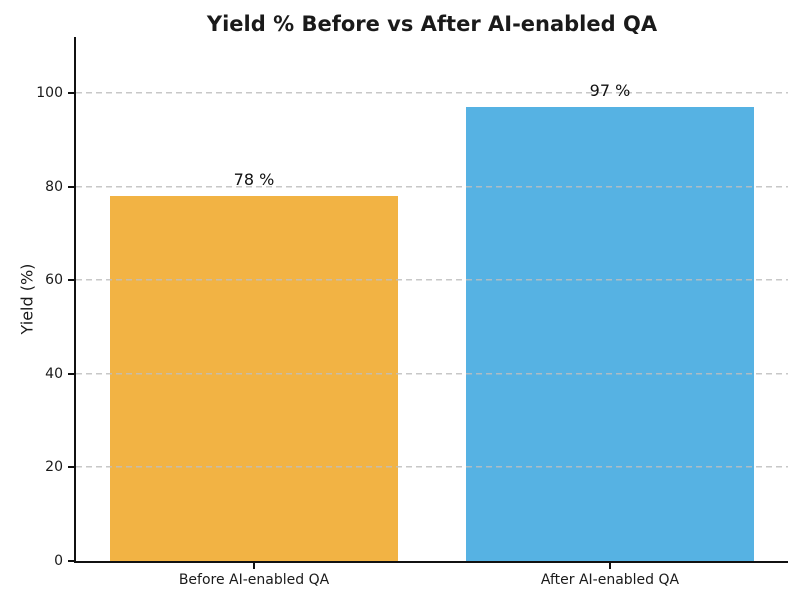 The height and width of the screenshot is (600, 800). I want to click on bar-value-label: 97 %, so click(610, 91).